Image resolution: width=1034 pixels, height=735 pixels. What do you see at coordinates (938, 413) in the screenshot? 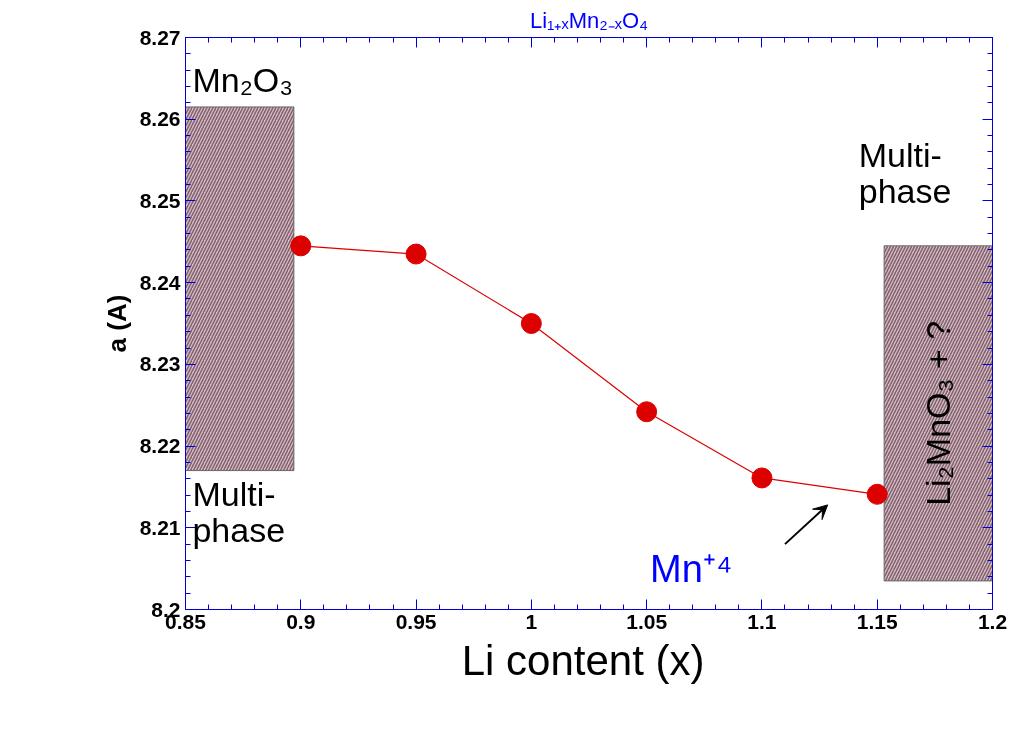
I see `annotation: Li₂MnO₃ + ?` at bounding box center [938, 413].